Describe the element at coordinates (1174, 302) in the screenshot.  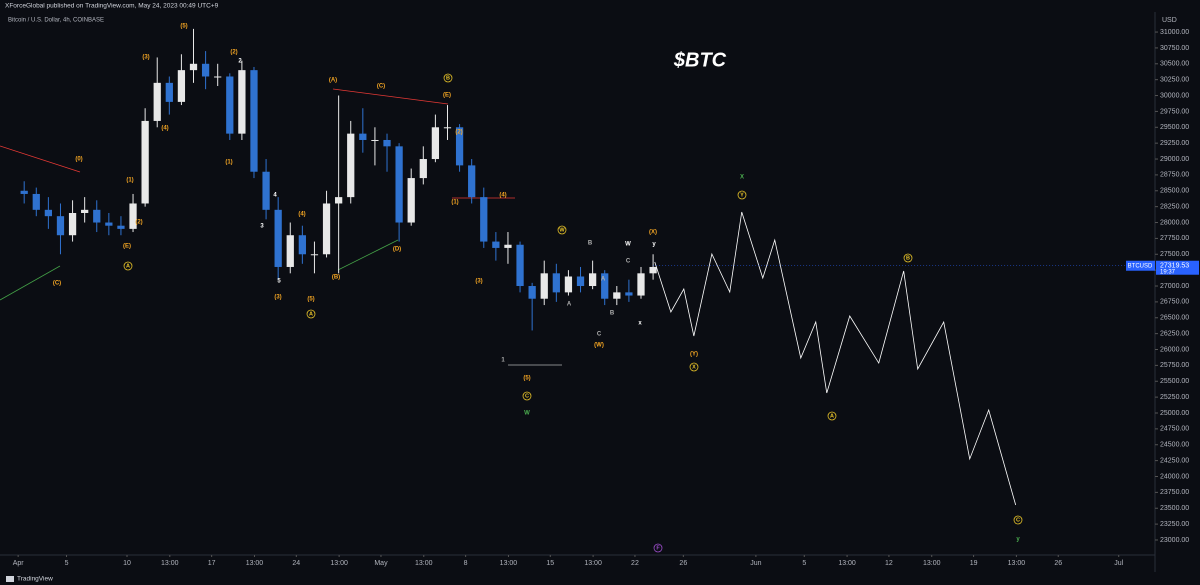
I see `y-tick-label: 26750.00` at that location.